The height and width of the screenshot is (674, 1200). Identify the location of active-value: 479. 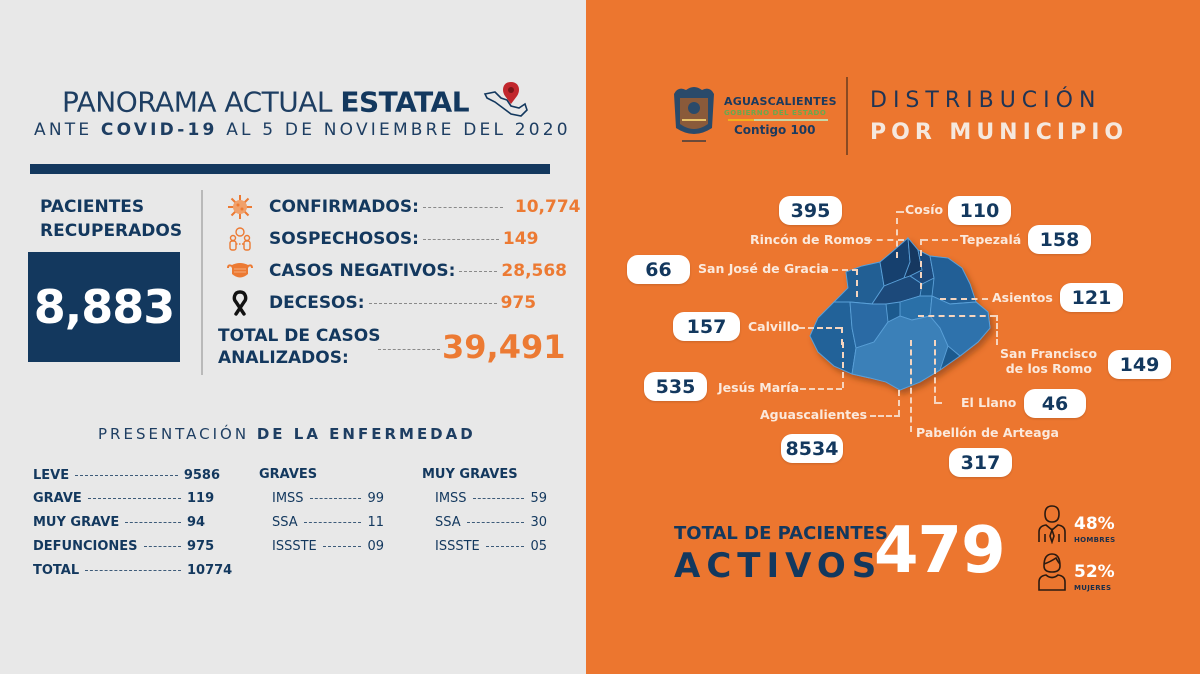
(940, 551).